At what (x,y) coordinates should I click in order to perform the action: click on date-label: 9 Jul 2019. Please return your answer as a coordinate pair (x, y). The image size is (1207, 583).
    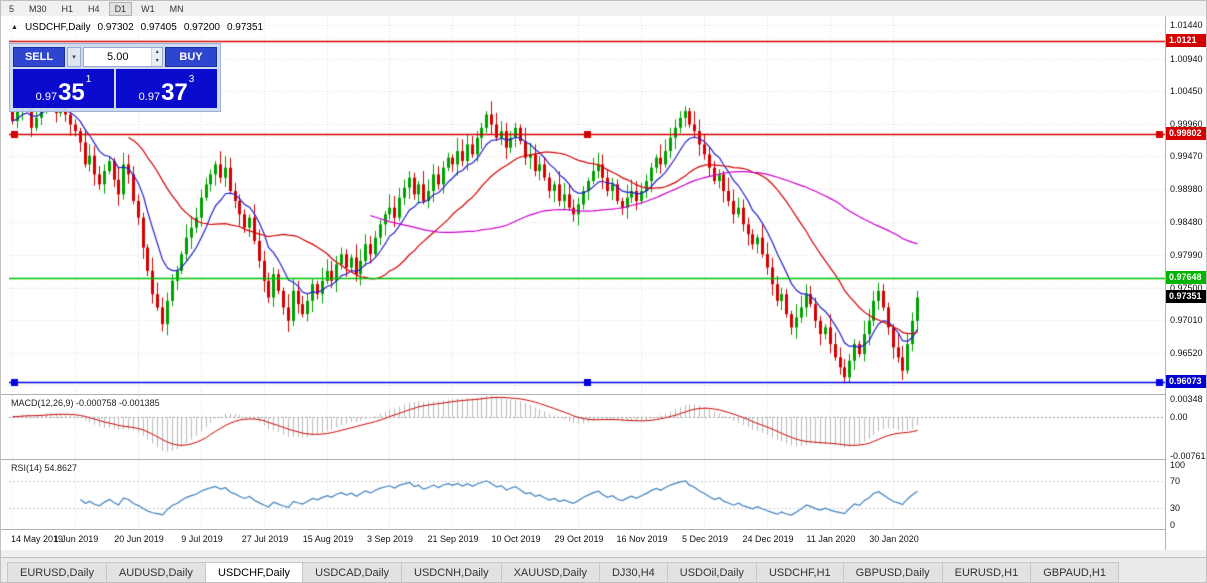
    Looking at the image, I should click on (202, 539).